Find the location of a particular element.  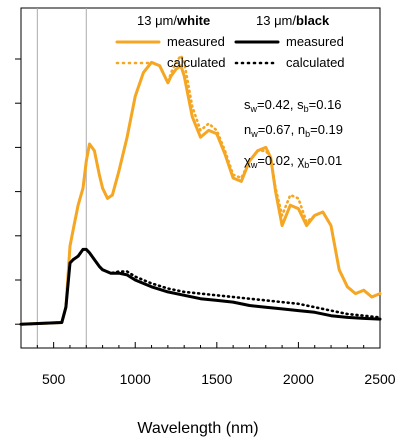

legend-header-1: 13 μm/black is located at coordinates (293, 20).